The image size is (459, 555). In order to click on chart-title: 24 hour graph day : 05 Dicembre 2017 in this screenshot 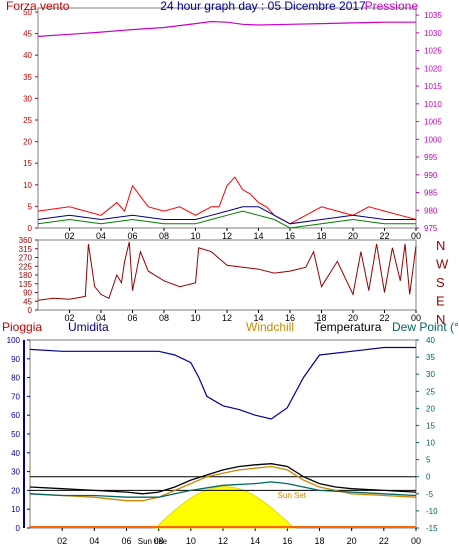, I will do `click(263, 6)`.